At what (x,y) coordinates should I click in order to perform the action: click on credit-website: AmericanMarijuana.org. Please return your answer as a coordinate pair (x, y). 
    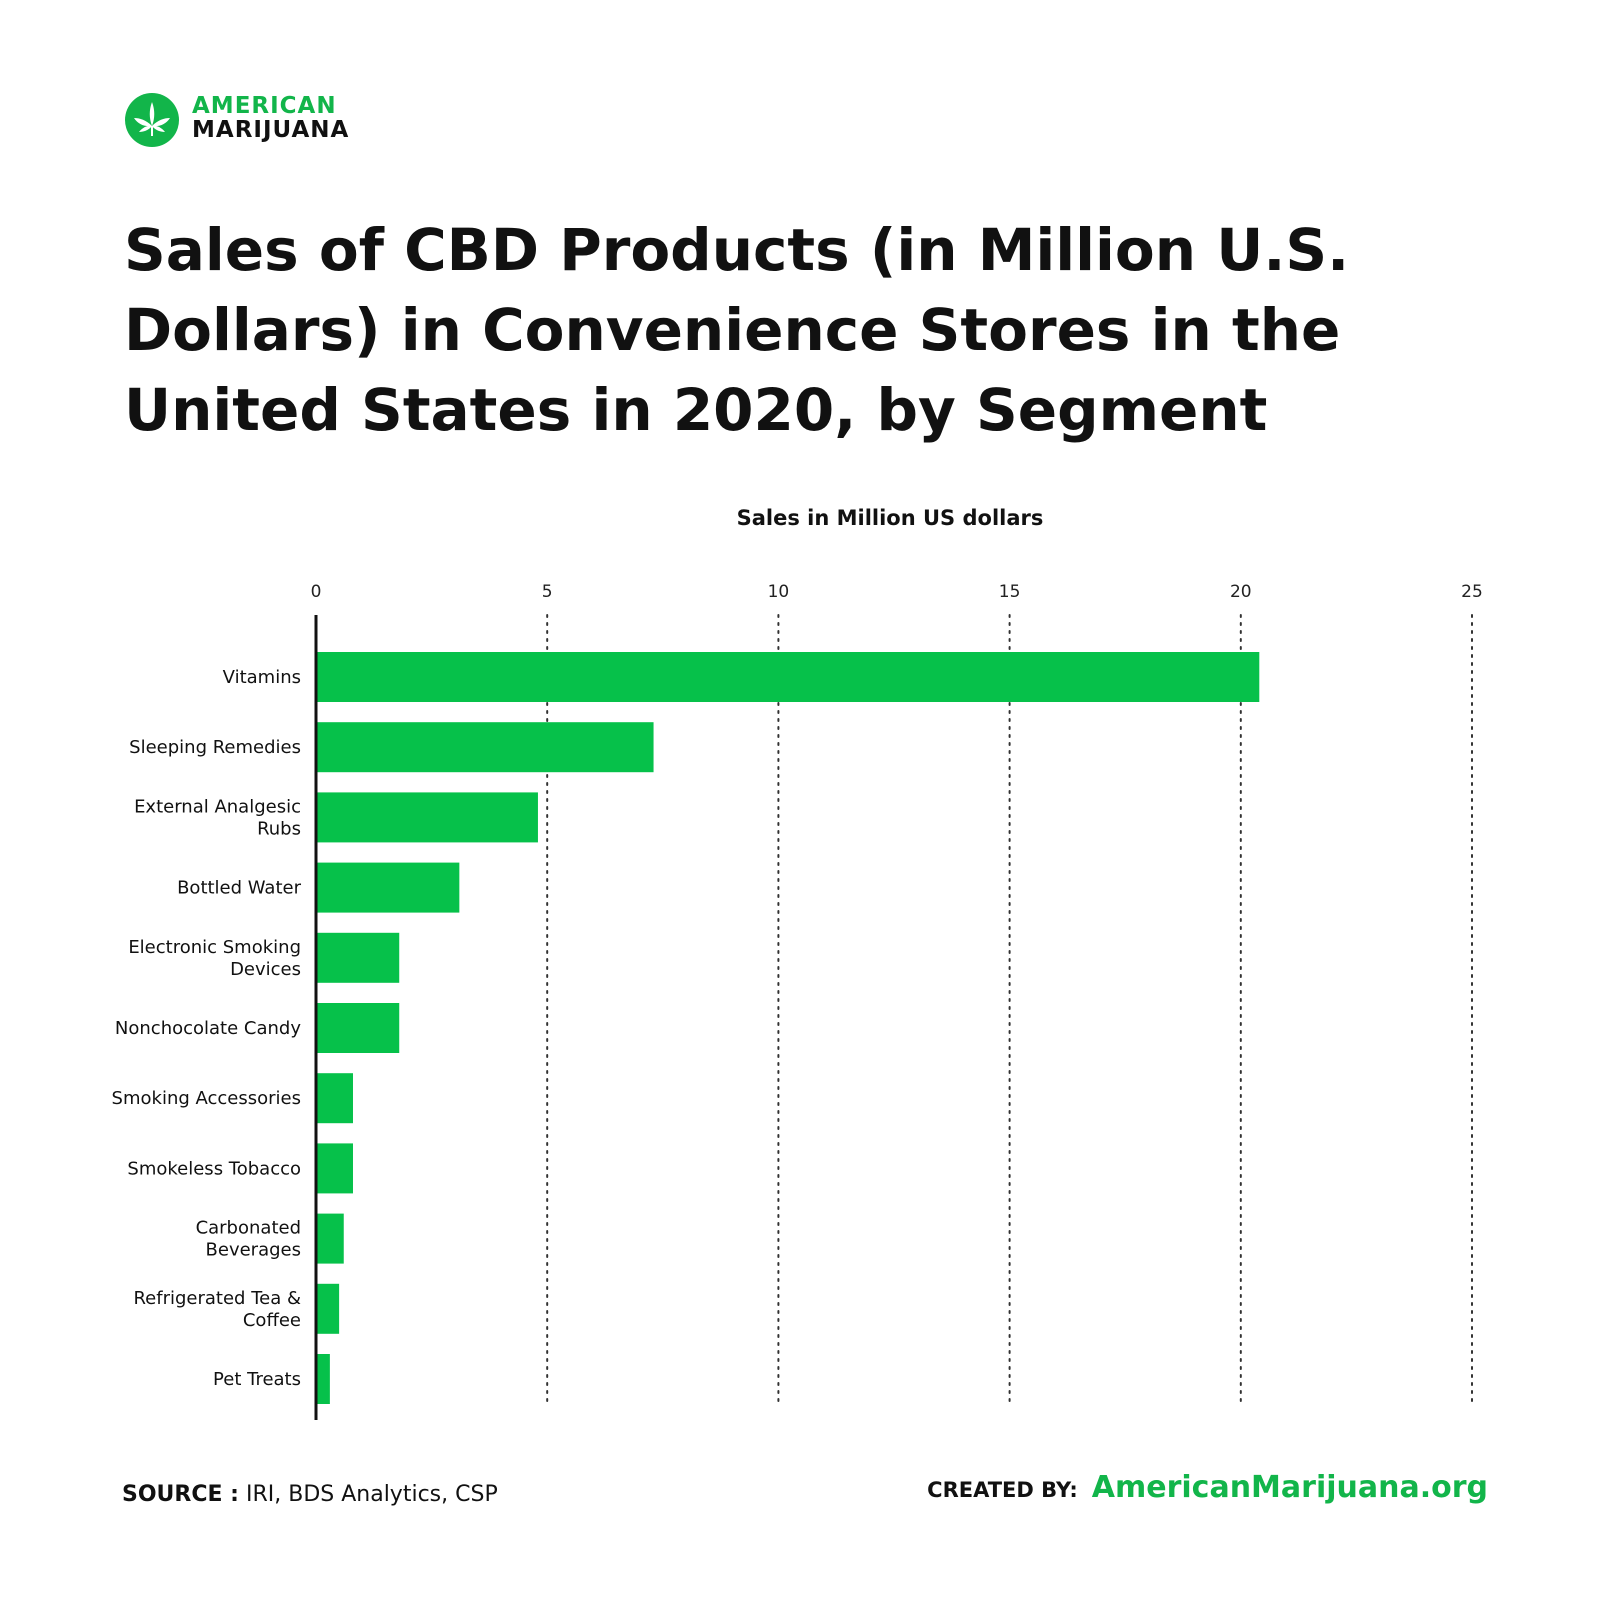
    Looking at the image, I should click on (1289, 1487).